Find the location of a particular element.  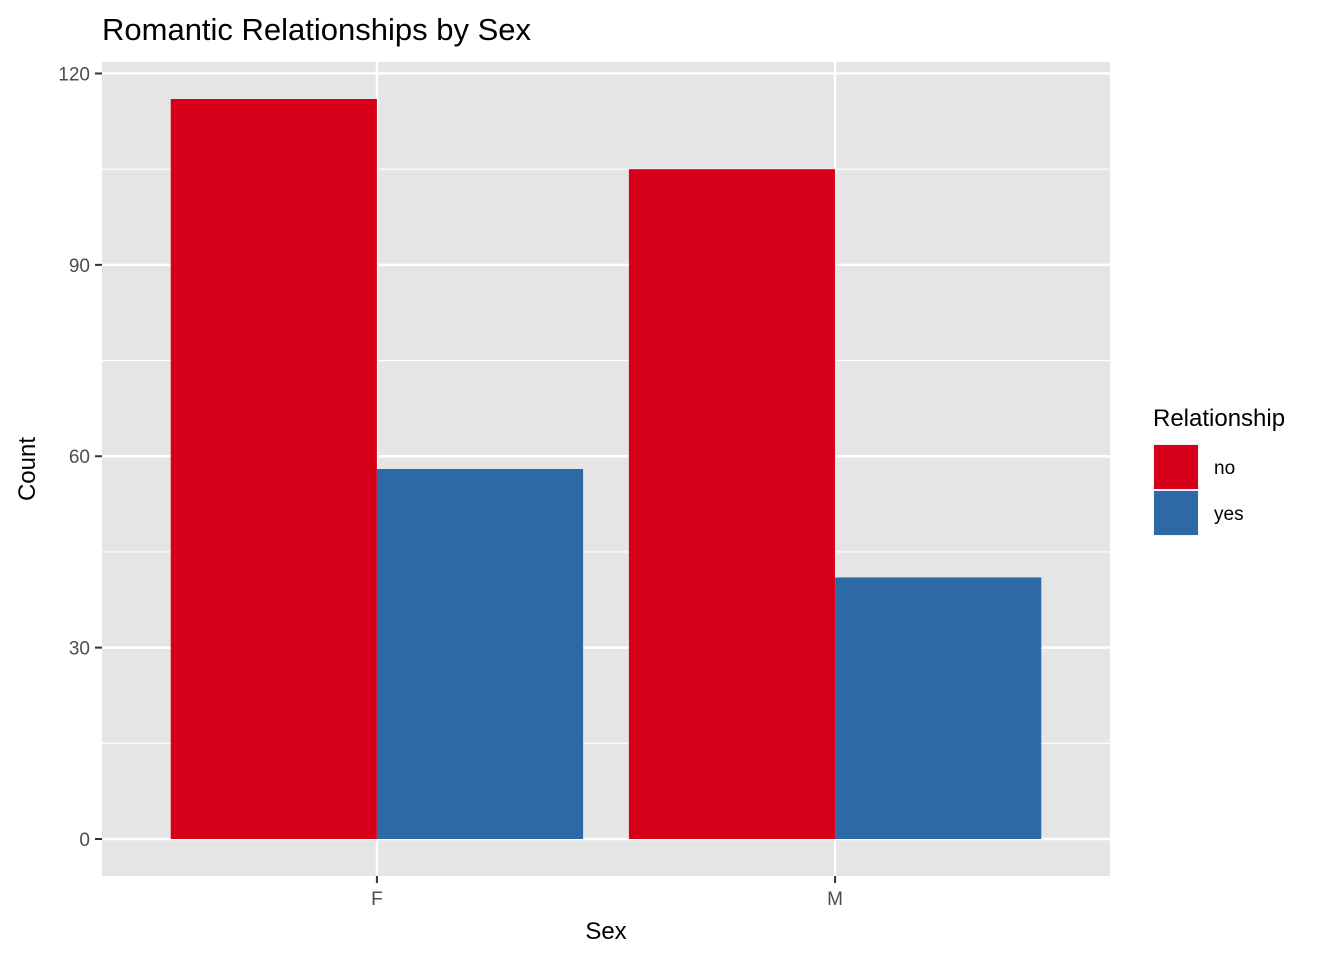

x-tick-label: F is located at coordinates (377, 899).